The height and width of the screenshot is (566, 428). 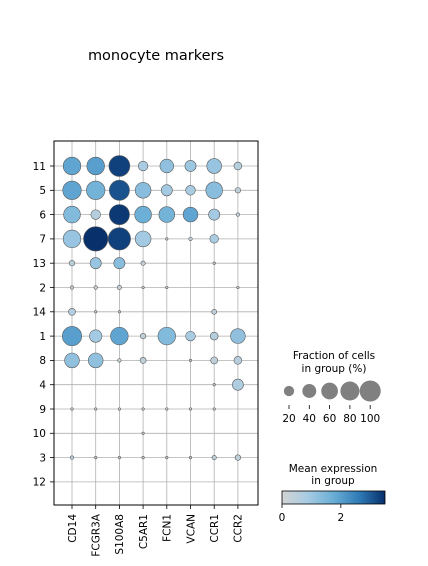 I want to click on dot-9-CD14, so click(x=72, y=409).